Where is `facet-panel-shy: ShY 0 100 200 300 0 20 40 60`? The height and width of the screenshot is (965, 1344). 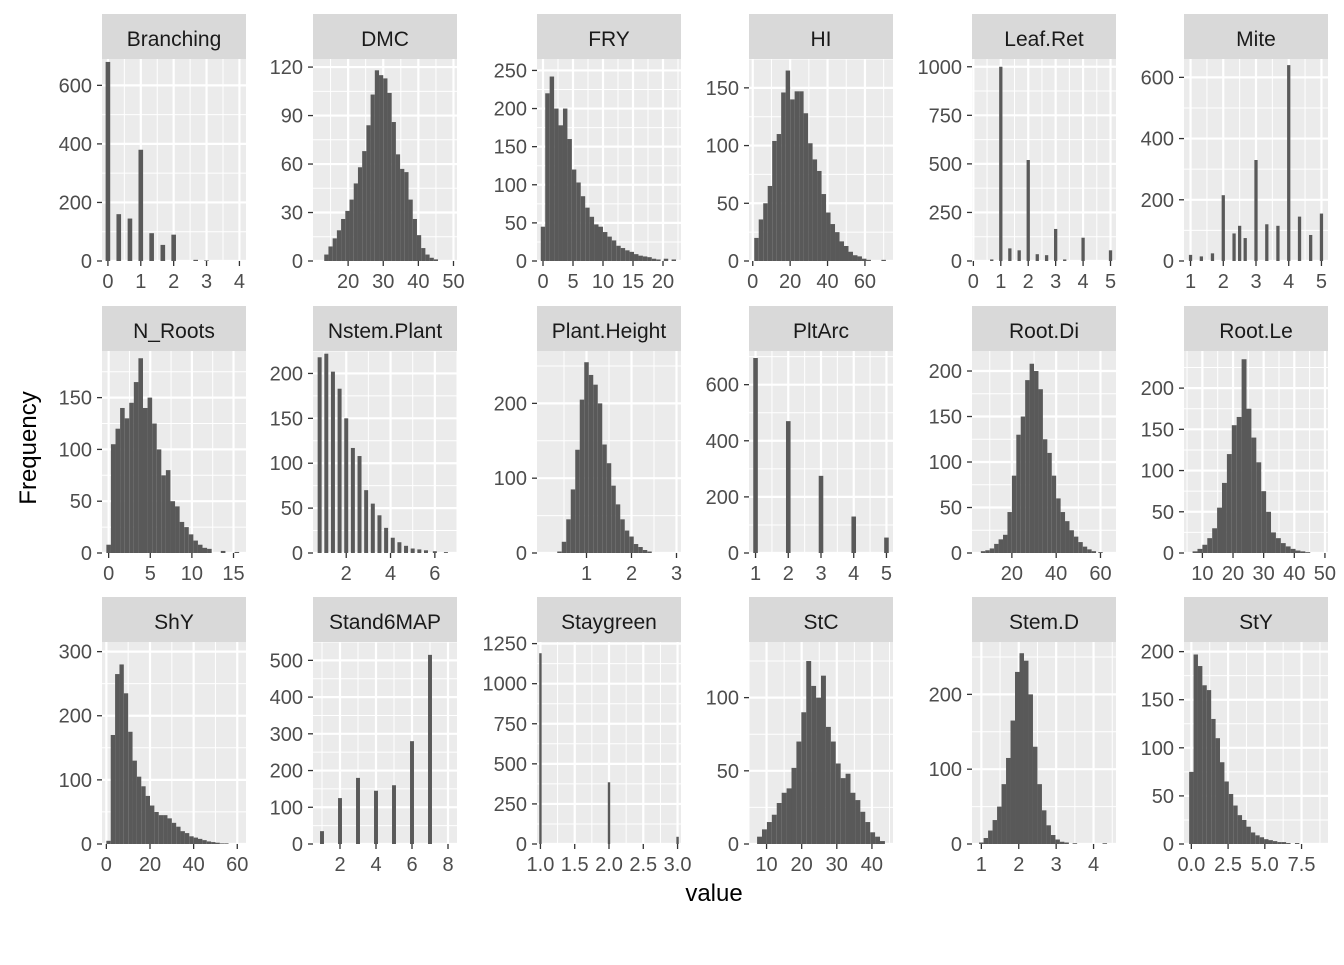 facet-panel-shy: ShY 0 100 200 300 0 20 40 60 is located at coordinates (153, 736).